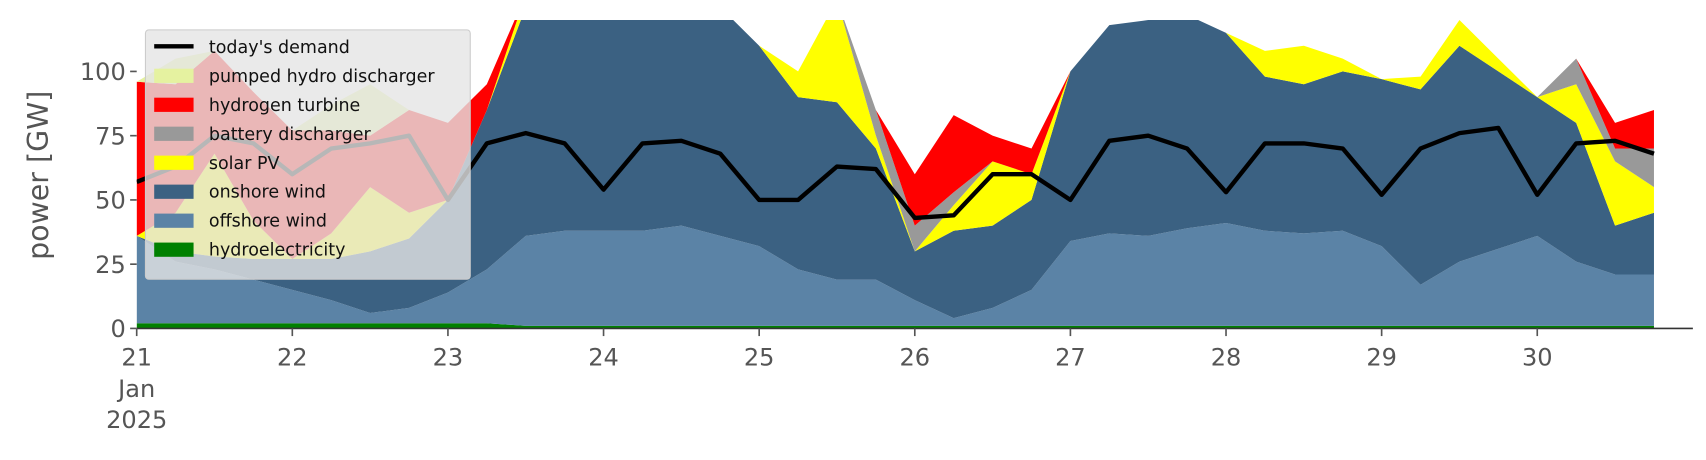 This screenshot has height=460, width=1706. What do you see at coordinates (603, 358) in the screenshot?
I see `x-tick-label: 24` at bounding box center [603, 358].